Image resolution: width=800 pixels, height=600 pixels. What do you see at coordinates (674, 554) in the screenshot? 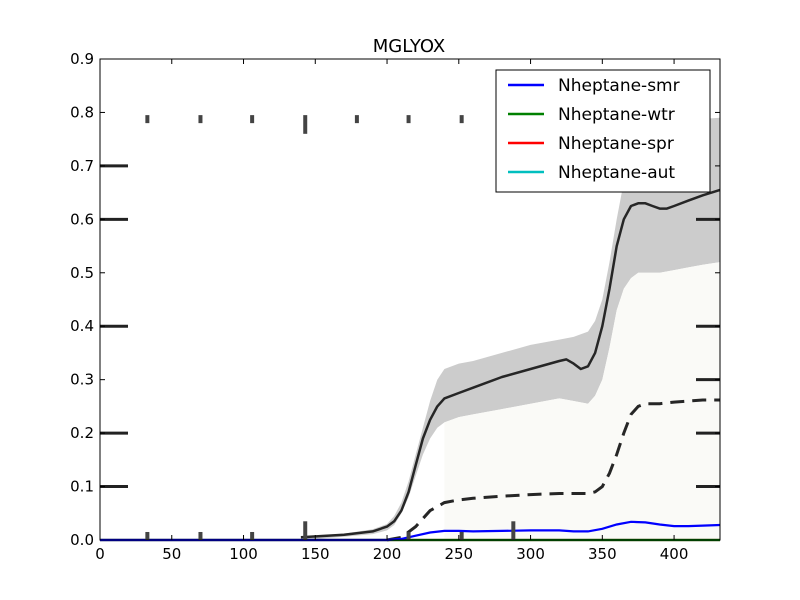
I see `x-tick-label: 400` at bounding box center [674, 554].